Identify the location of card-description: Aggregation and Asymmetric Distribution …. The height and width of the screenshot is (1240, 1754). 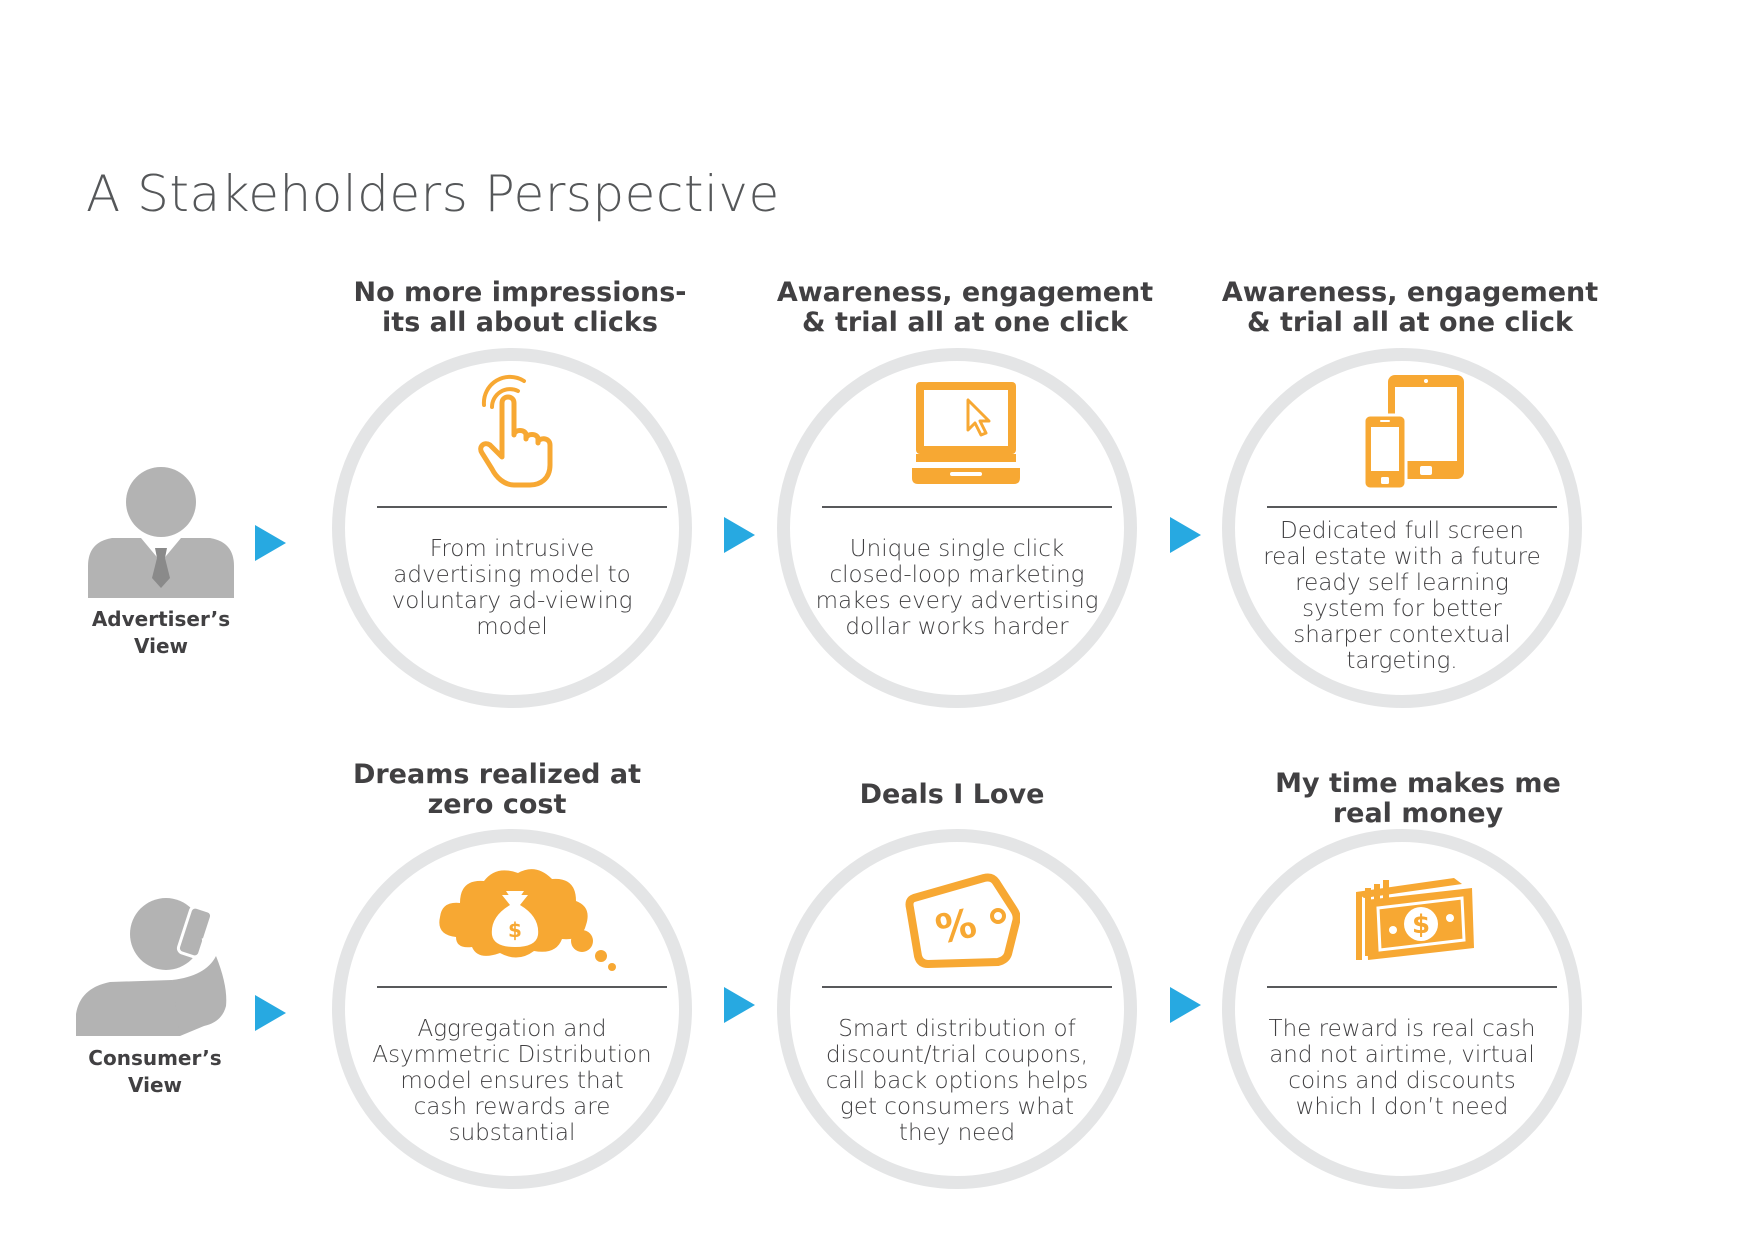
(512, 1081).